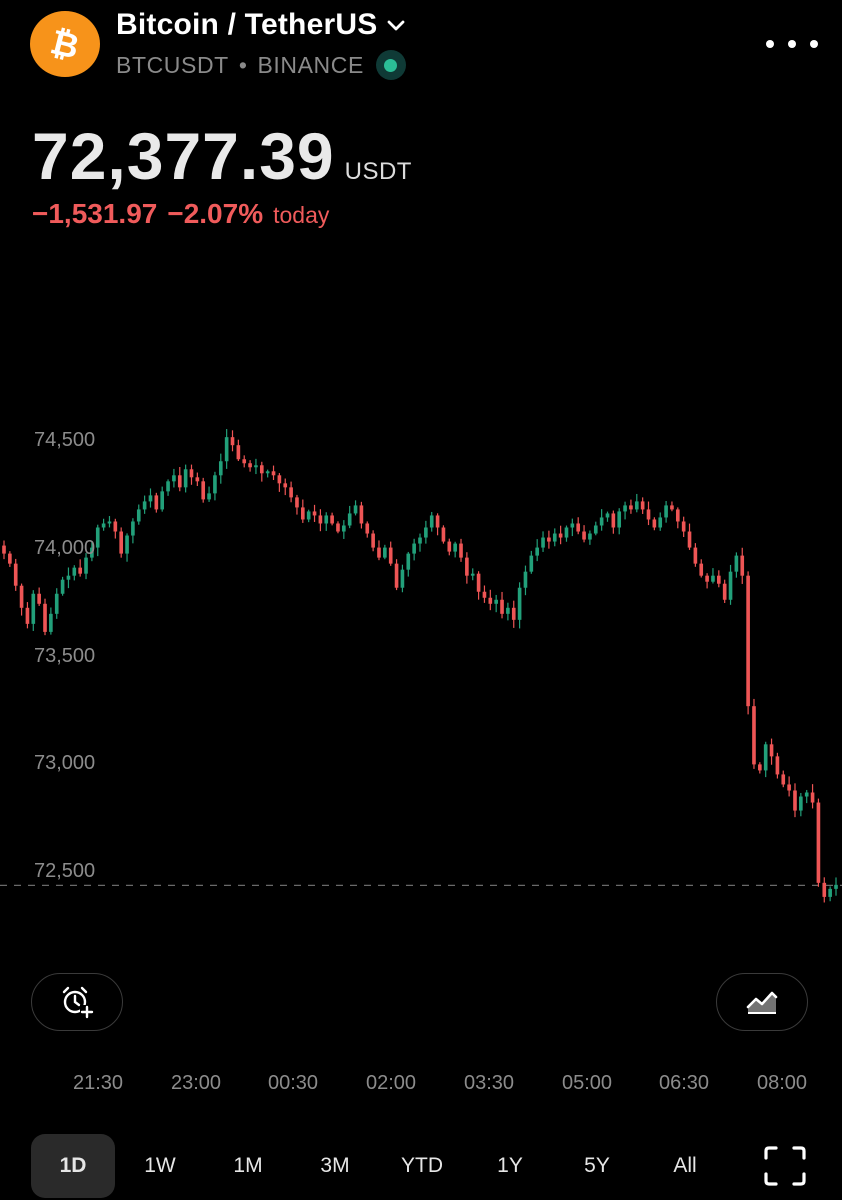  I want to click on x-tick-label: 06:30, so click(684, 1083).